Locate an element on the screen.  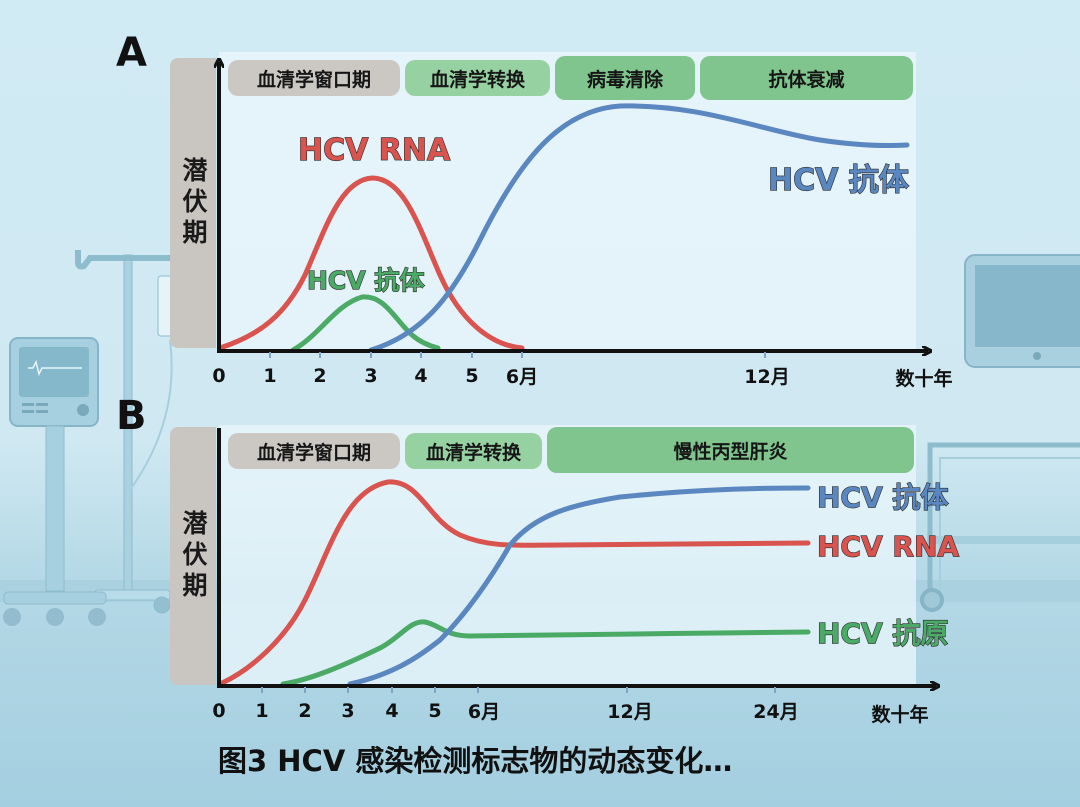
phase-chronic-hepatitis-c: 慢性丙型肝炎 is located at coordinates (730, 450).